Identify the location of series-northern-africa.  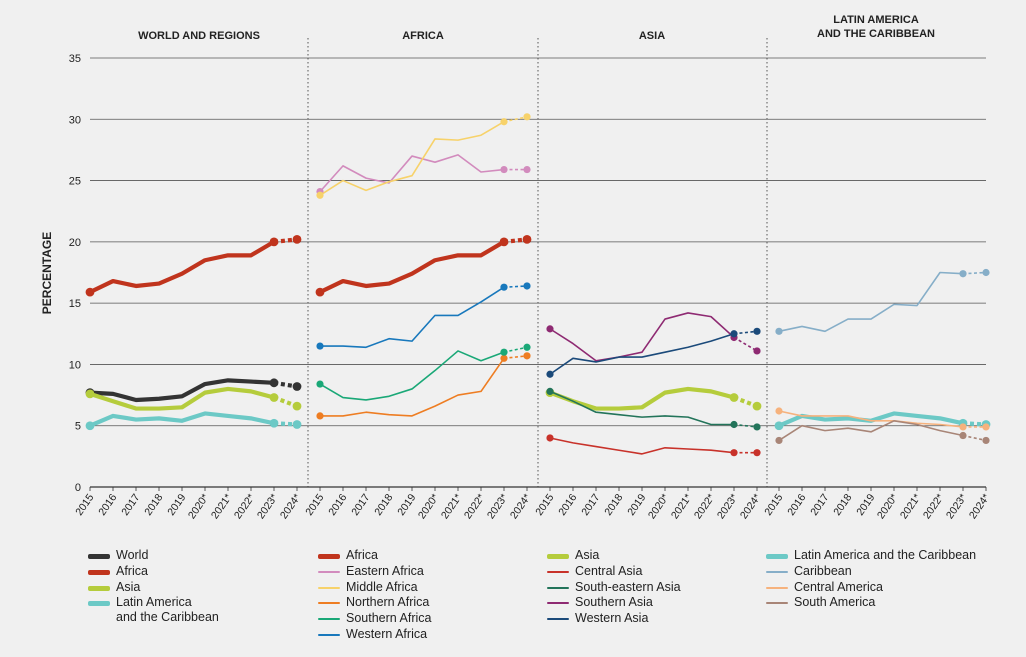
(423, 386).